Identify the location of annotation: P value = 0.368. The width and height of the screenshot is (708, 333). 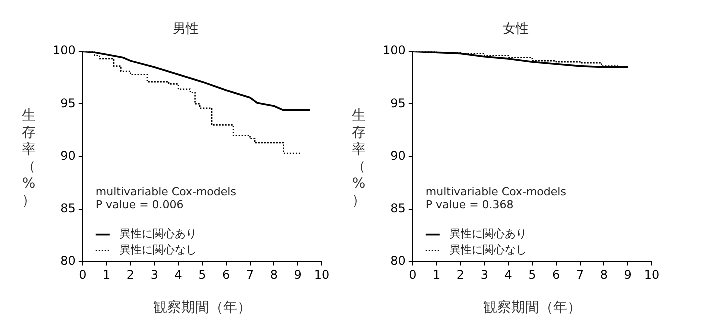
(470, 205).